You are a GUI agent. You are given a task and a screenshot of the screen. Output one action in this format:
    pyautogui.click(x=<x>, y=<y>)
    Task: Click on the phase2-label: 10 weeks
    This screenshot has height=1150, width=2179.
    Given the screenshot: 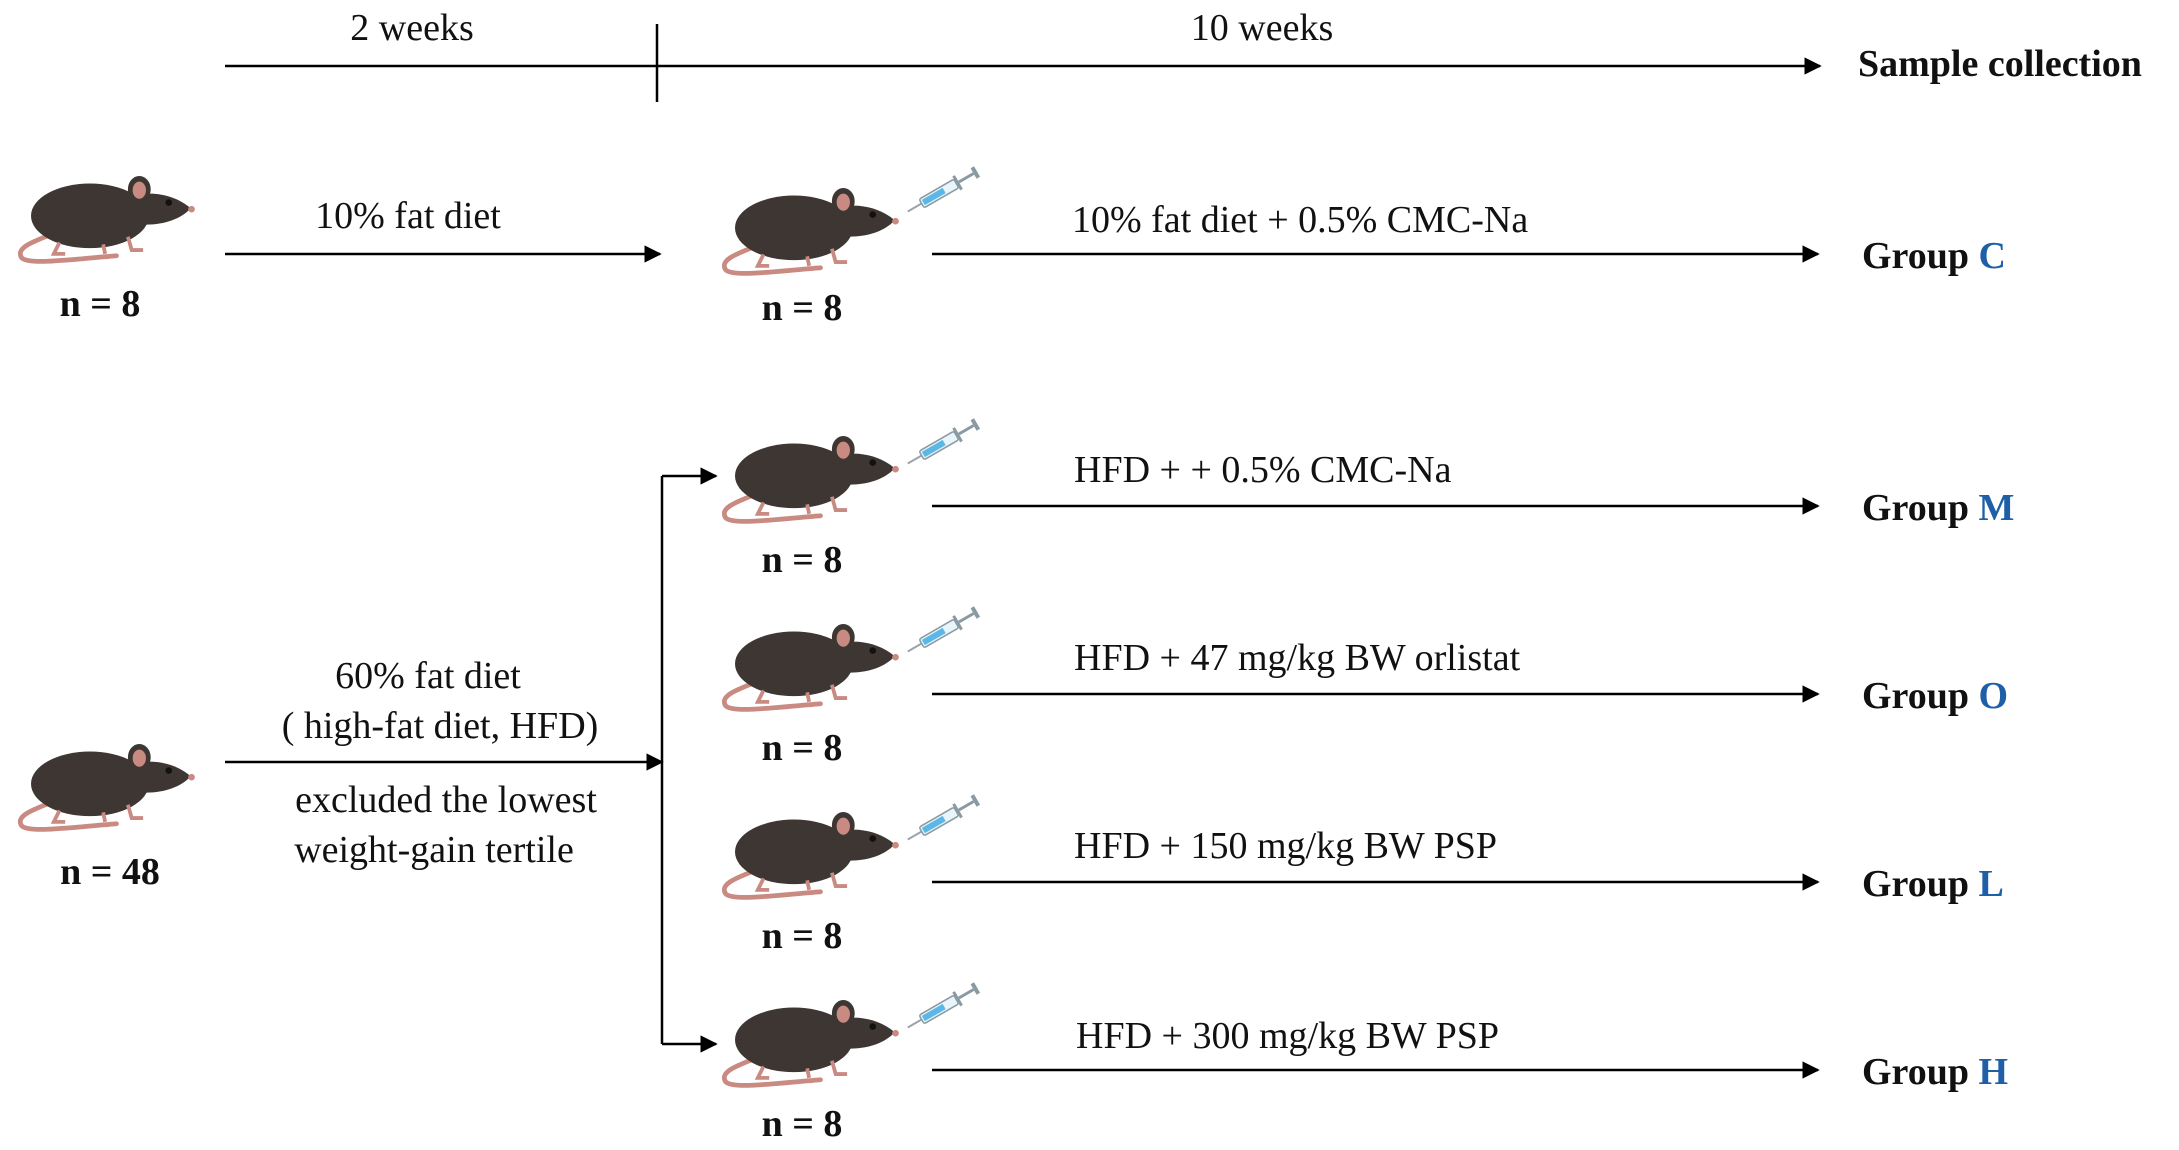 What is the action you would take?
    pyautogui.click(x=1262, y=28)
    